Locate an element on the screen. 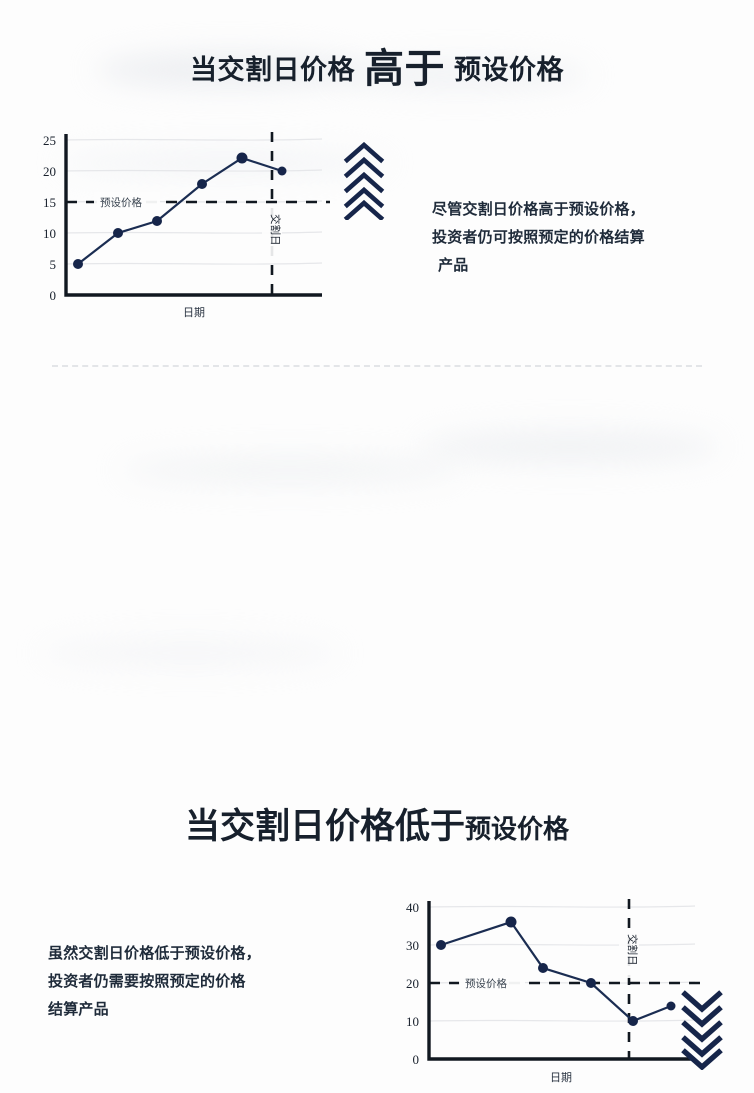  series-markers is located at coordinates (180, 210).